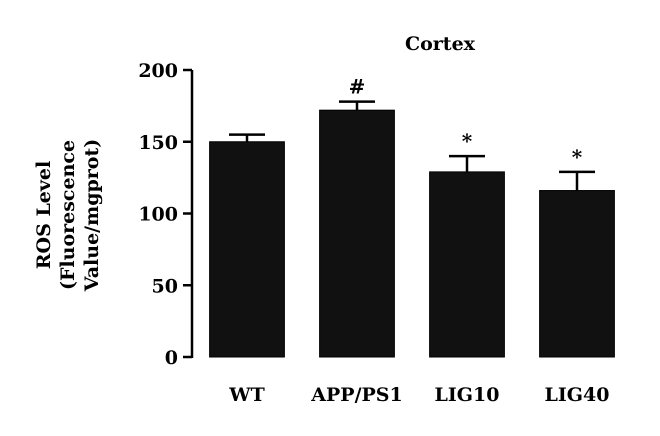  What do you see at coordinates (440, 44) in the screenshot?
I see `chart-title: Cortex` at bounding box center [440, 44].